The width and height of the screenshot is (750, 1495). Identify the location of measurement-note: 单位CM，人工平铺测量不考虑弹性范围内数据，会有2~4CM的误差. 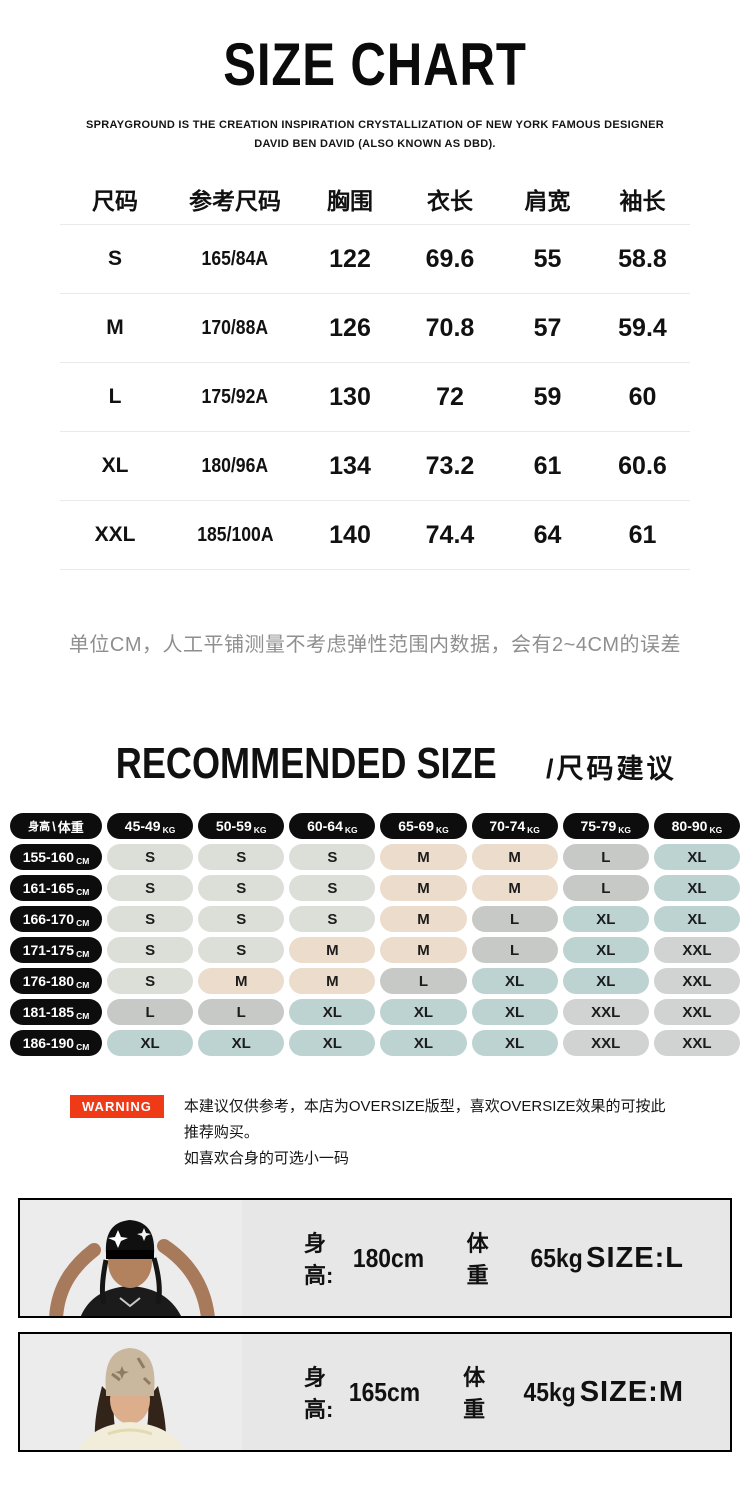
(375, 645).